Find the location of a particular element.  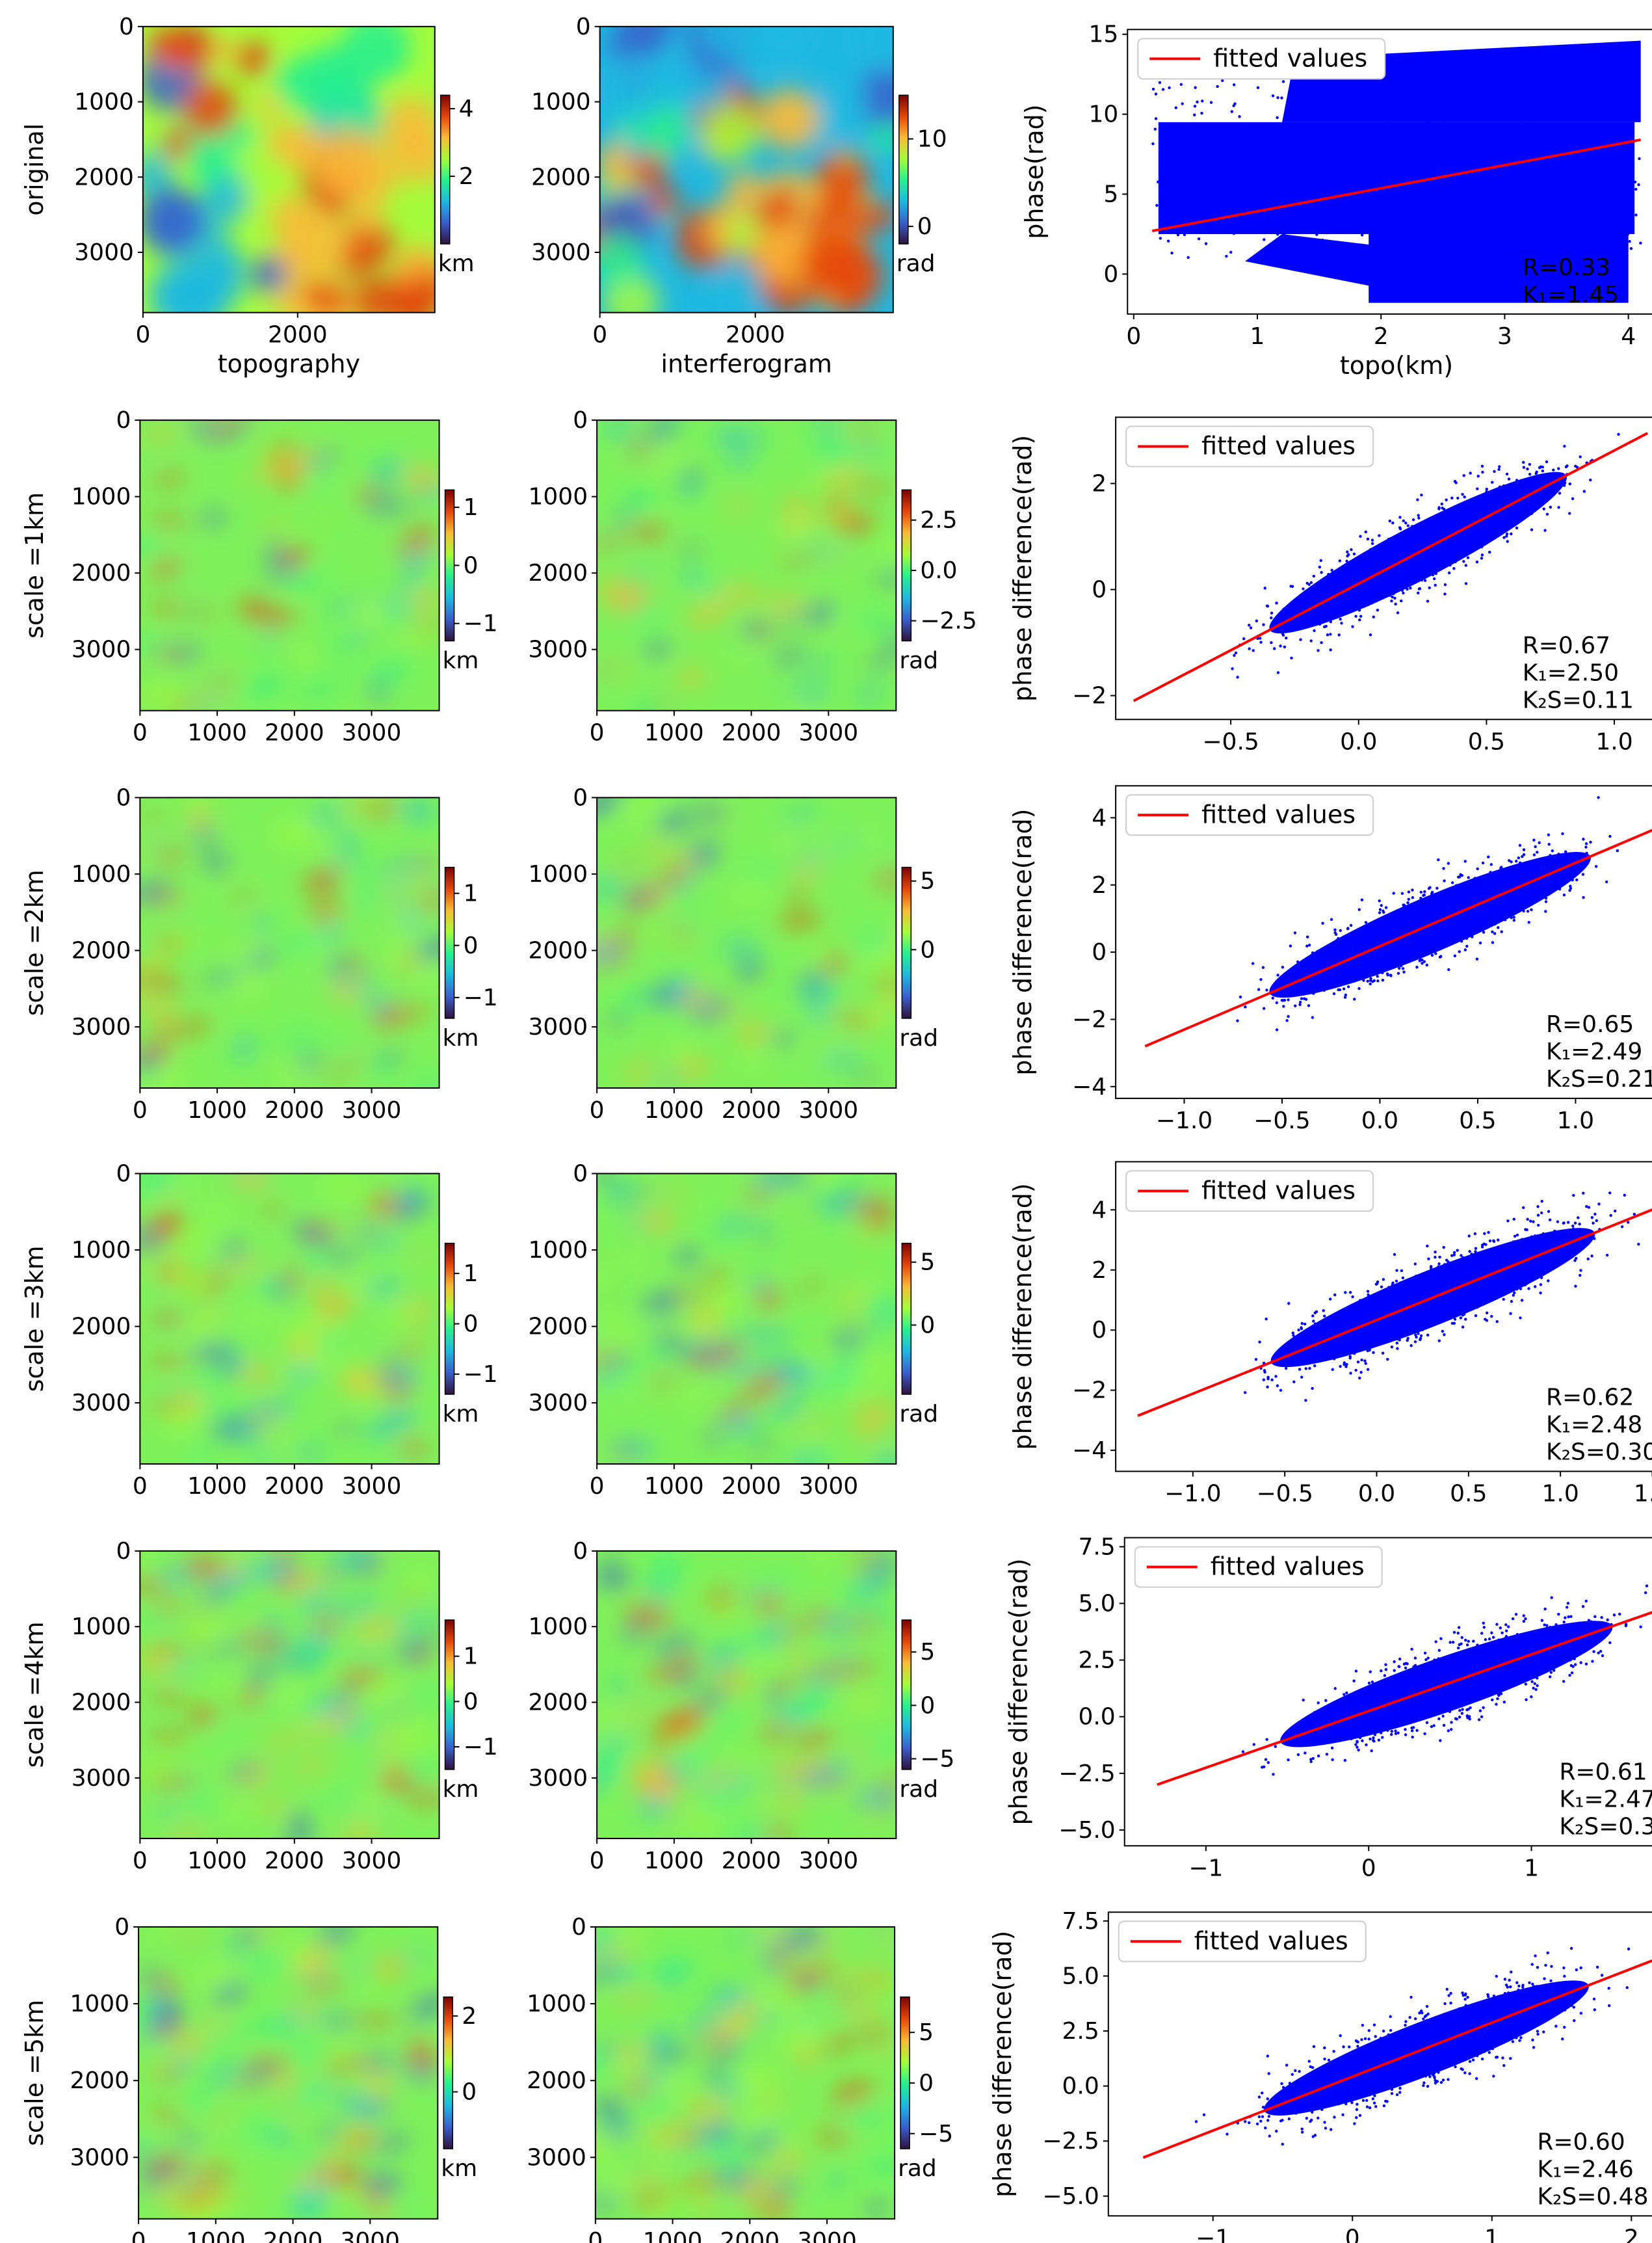

legend-box is located at coordinates (1261, 59).